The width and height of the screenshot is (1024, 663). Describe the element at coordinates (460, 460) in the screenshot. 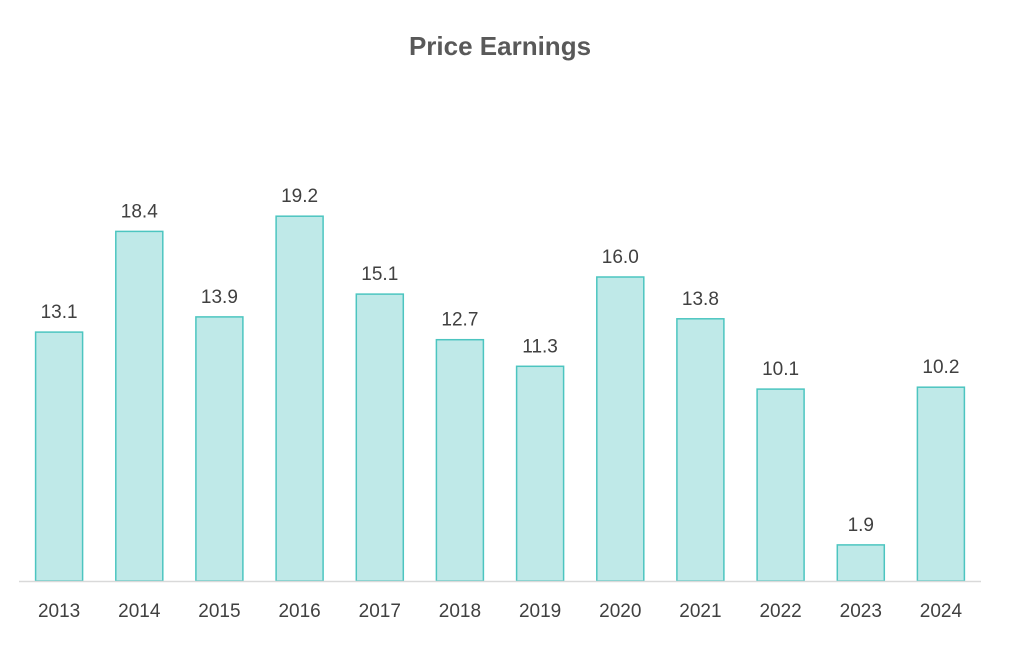

I see `bar-2018` at that location.